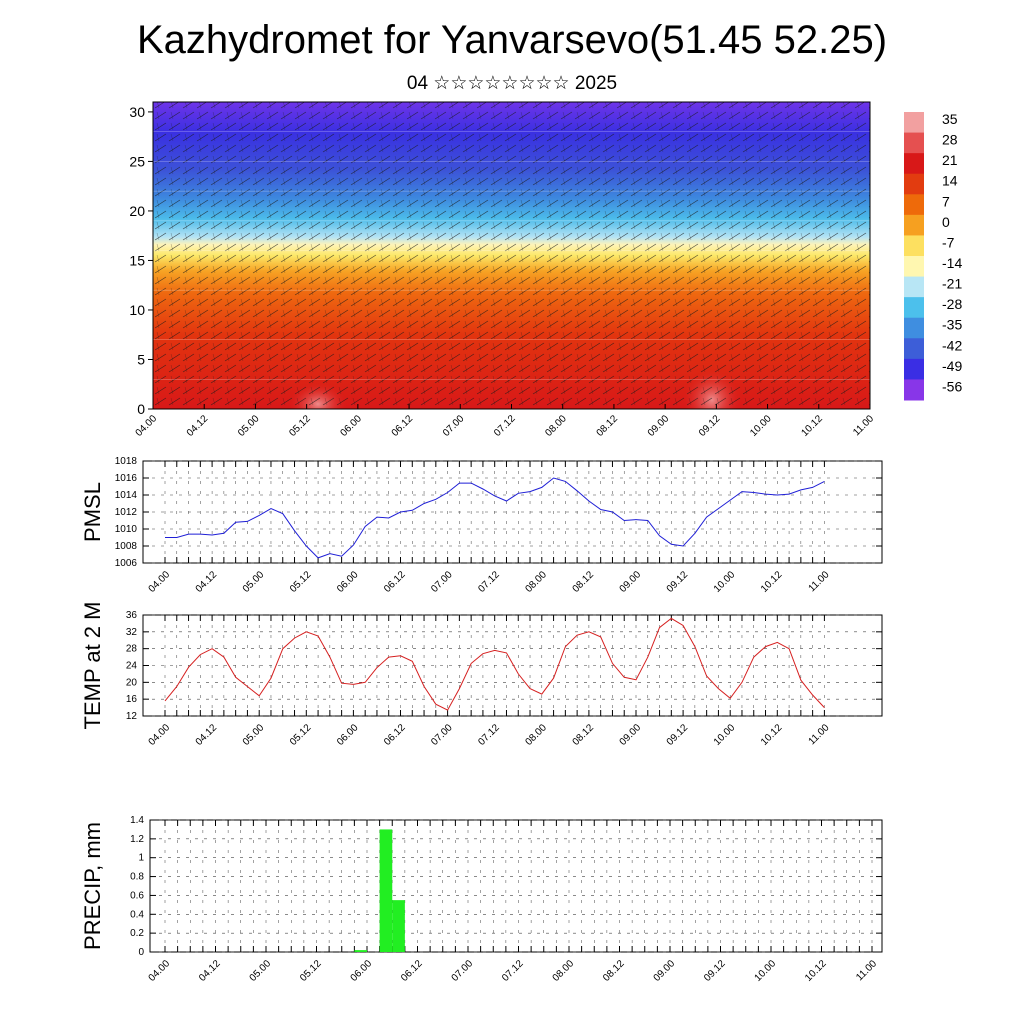 The height and width of the screenshot is (1024, 1024). Describe the element at coordinates (126, 546) in the screenshot. I see `y-tick-label: 1008` at that location.